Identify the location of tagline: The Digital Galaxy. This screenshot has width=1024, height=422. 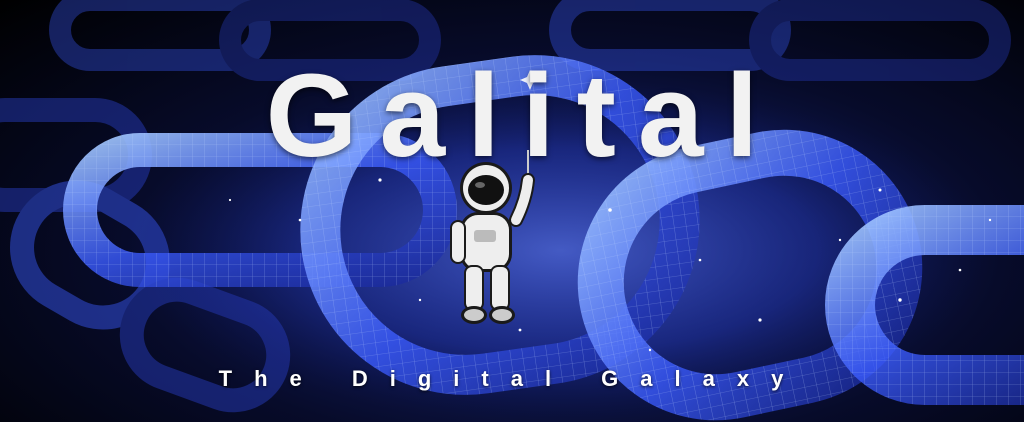
(512, 378).